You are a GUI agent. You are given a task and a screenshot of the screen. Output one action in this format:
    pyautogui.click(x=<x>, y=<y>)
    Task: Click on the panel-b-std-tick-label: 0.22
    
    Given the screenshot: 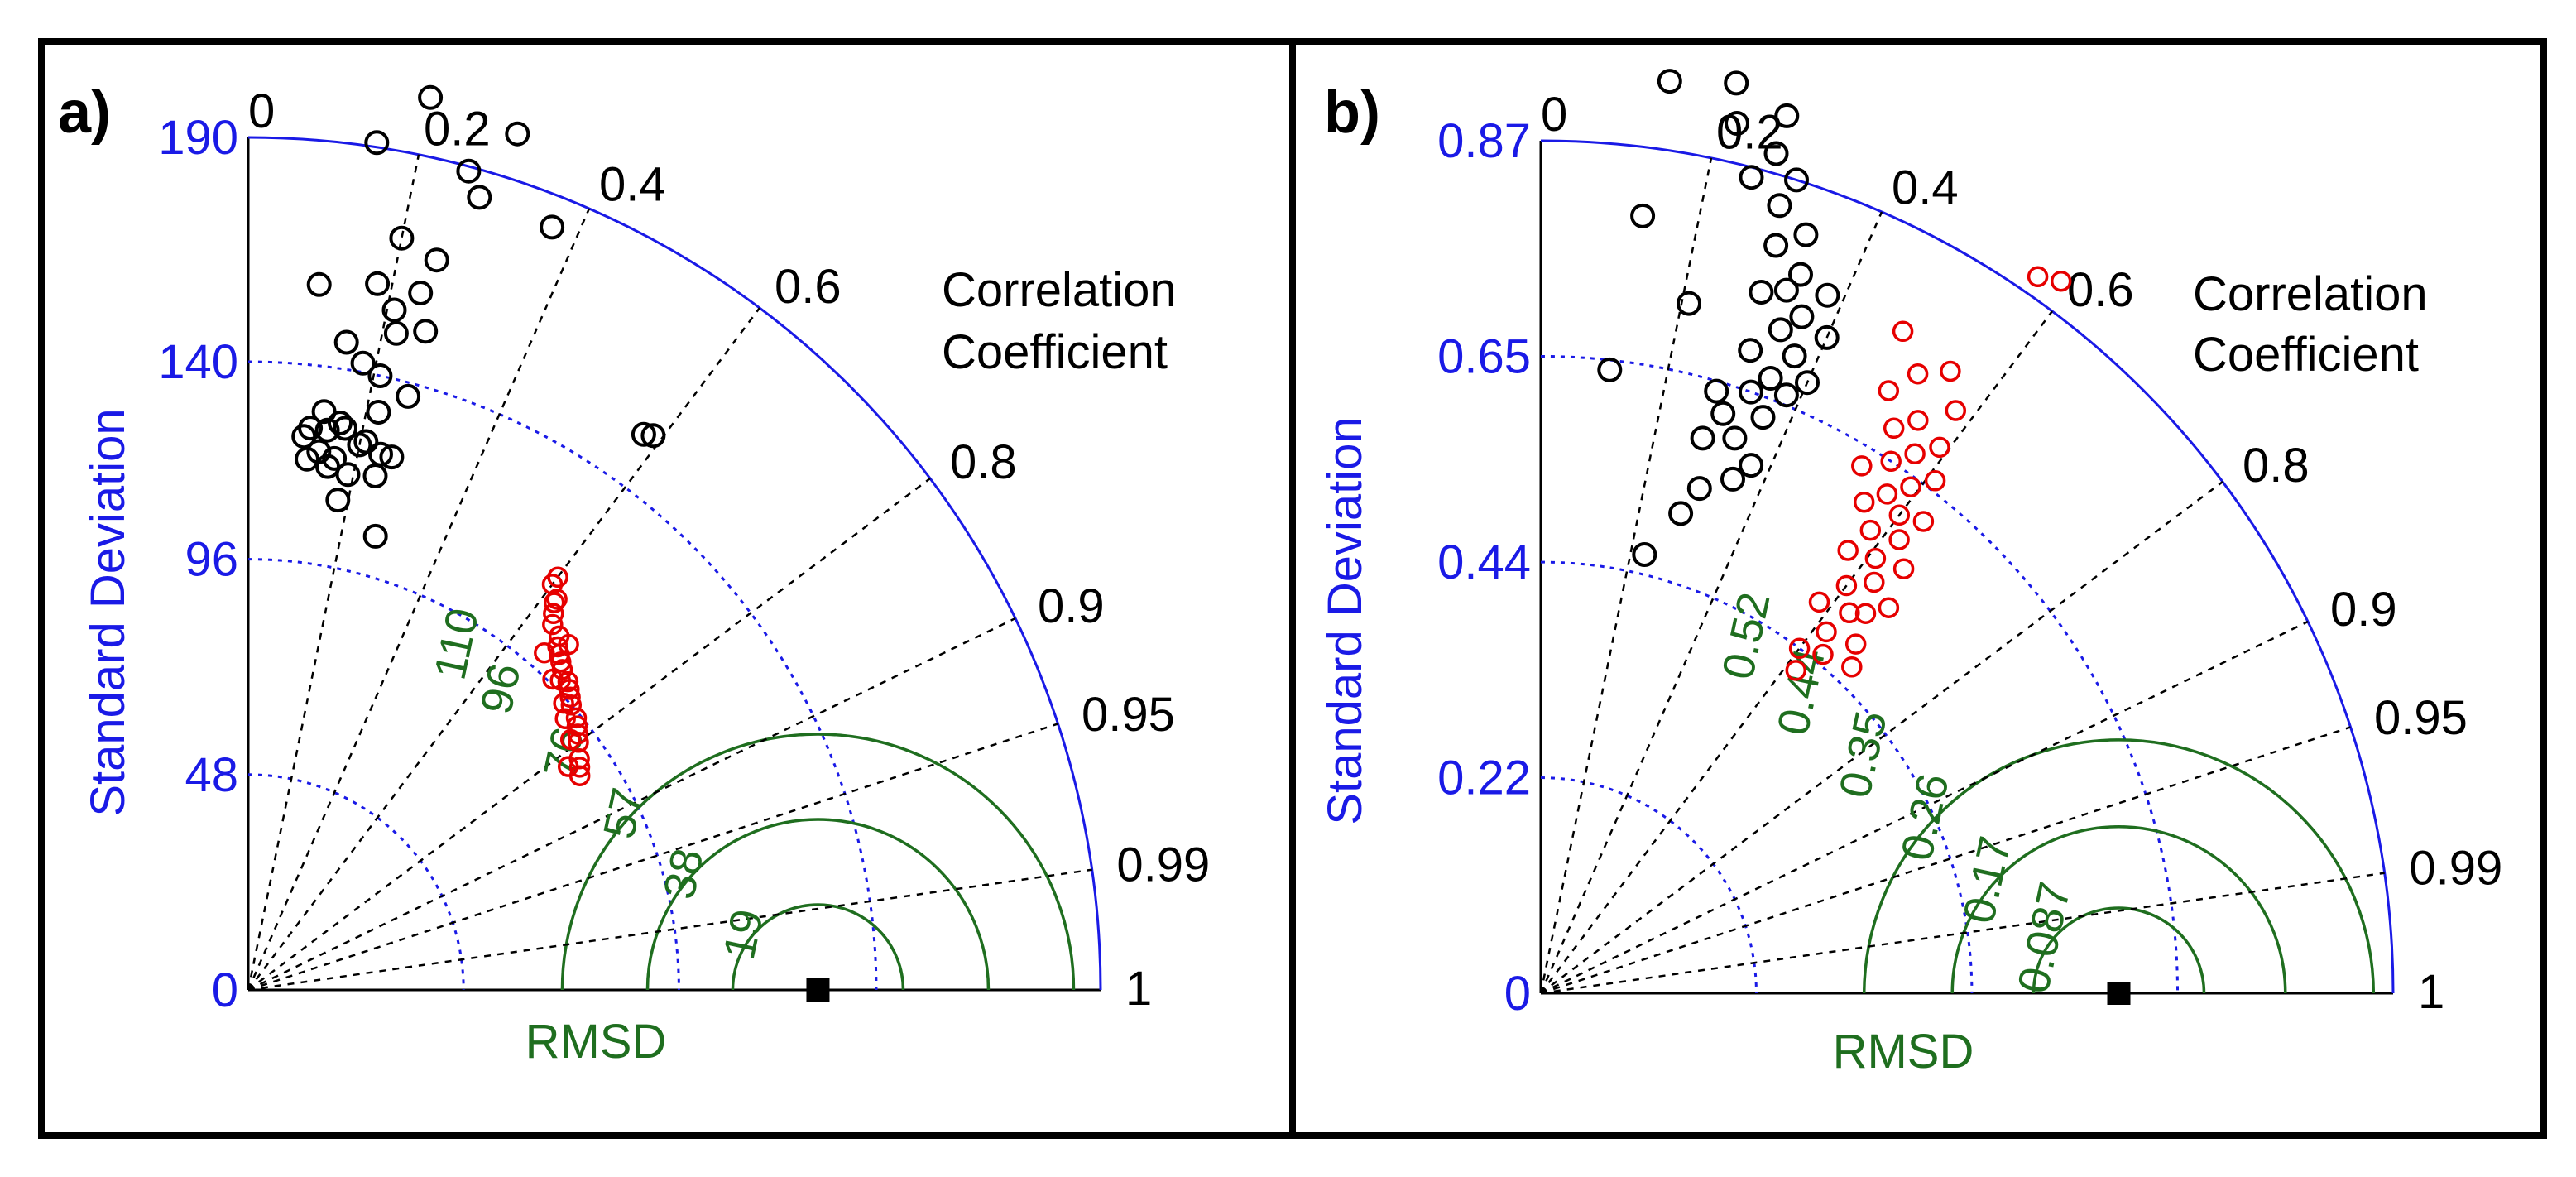 What is the action you would take?
    pyautogui.click(x=1484, y=778)
    